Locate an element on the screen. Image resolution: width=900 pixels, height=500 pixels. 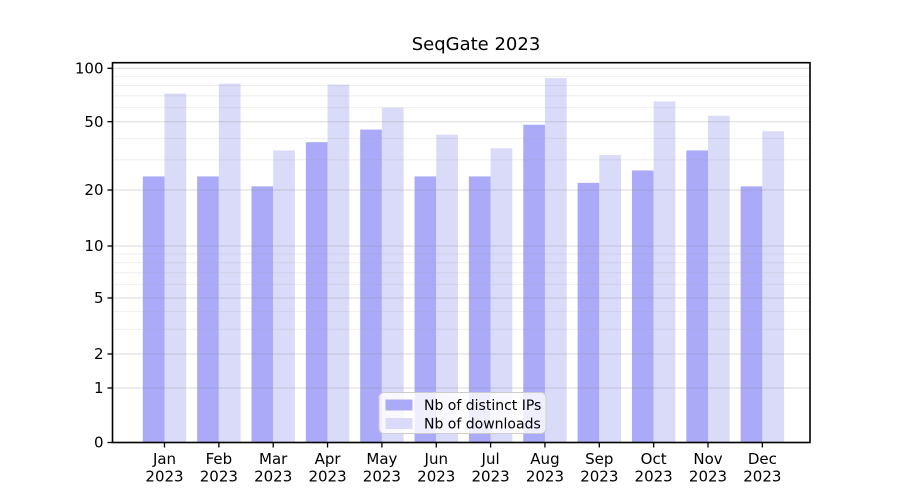
bar-distinct-ips-jul is located at coordinates (479, 309).